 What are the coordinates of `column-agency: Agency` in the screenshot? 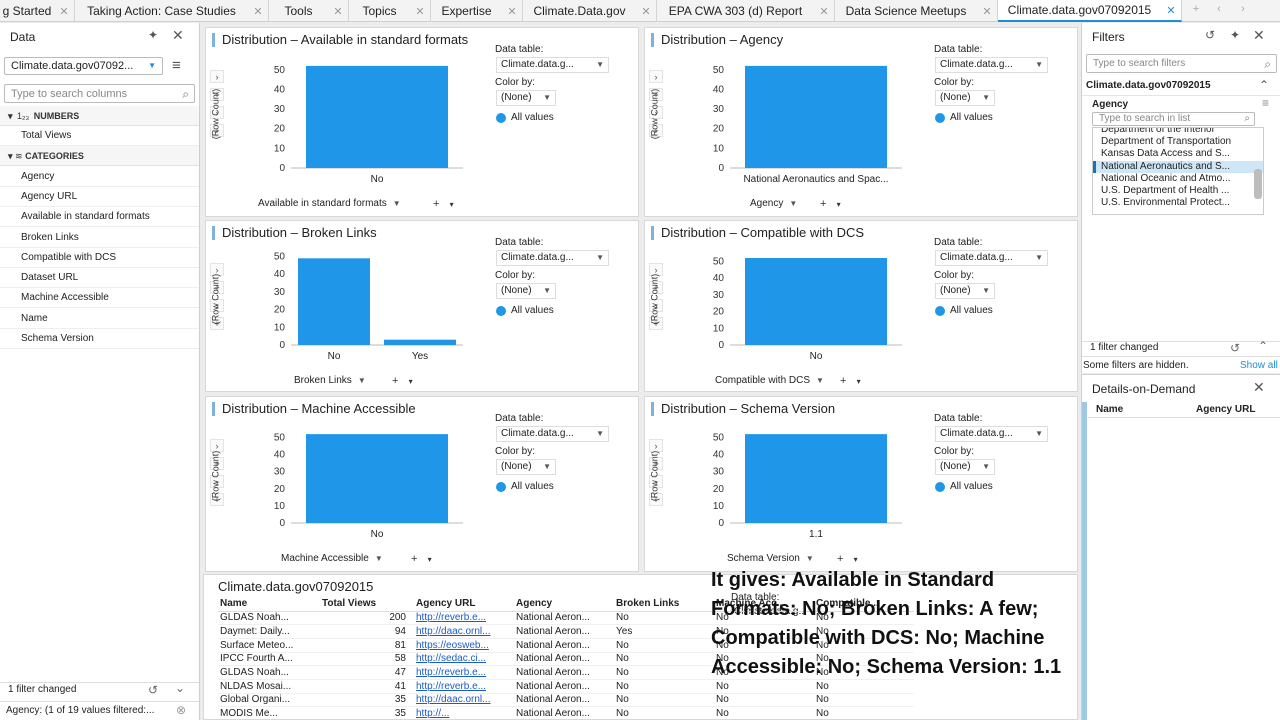 It's located at (99, 177).